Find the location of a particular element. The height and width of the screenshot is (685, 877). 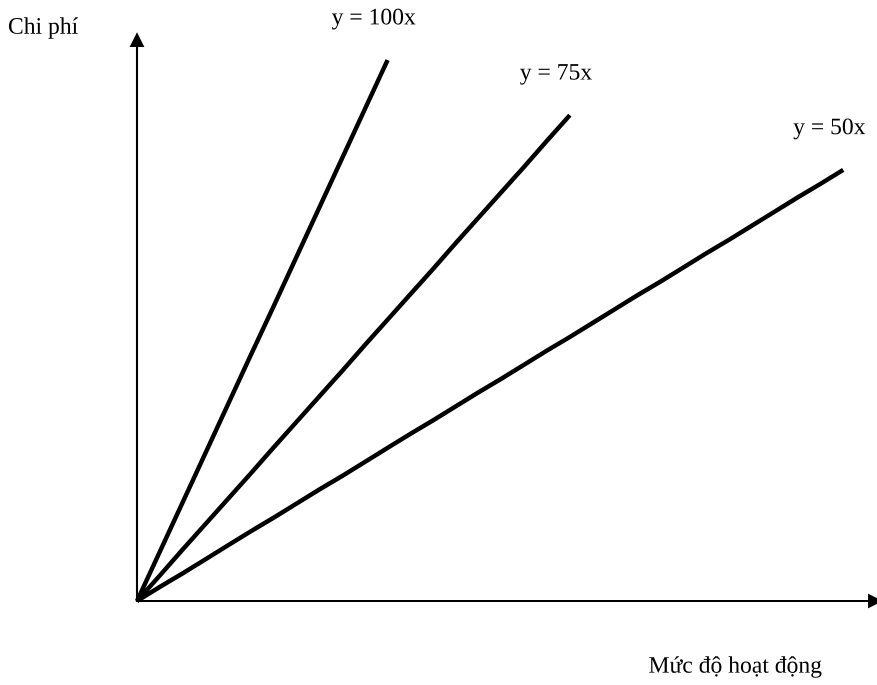

series-label: y = 50x is located at coordinates (829, 129).